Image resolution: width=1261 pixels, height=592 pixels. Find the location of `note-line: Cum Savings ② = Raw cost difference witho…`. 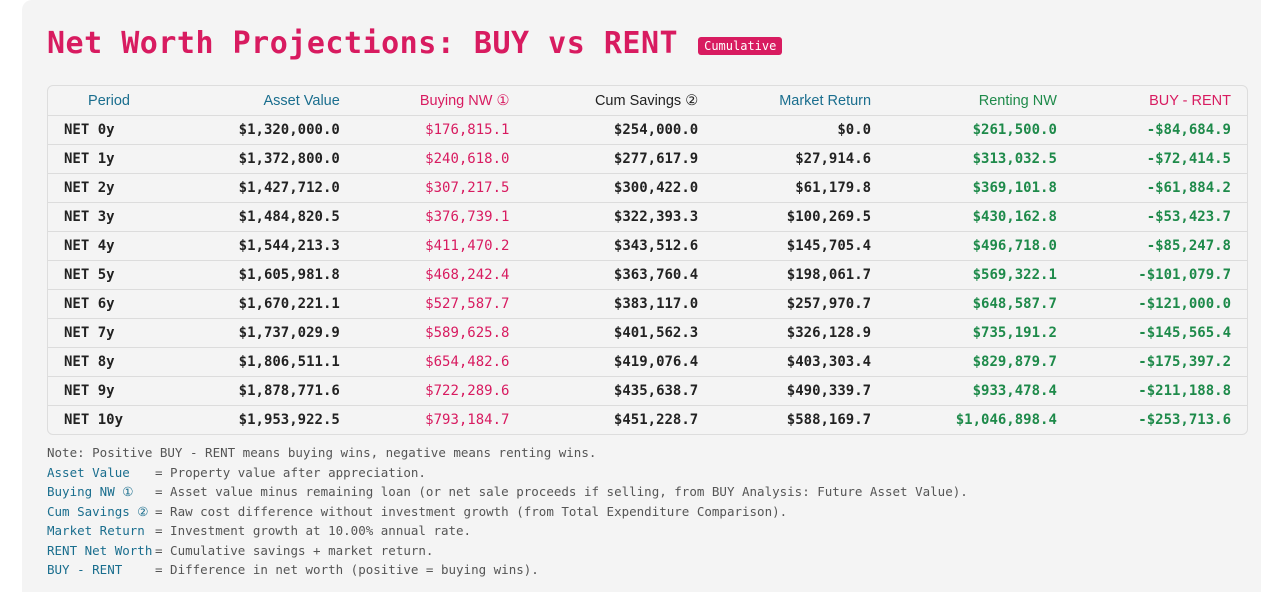

note-line: Cum Savings ② = Raw cost difference witho… is located at coordinates (507, 512).